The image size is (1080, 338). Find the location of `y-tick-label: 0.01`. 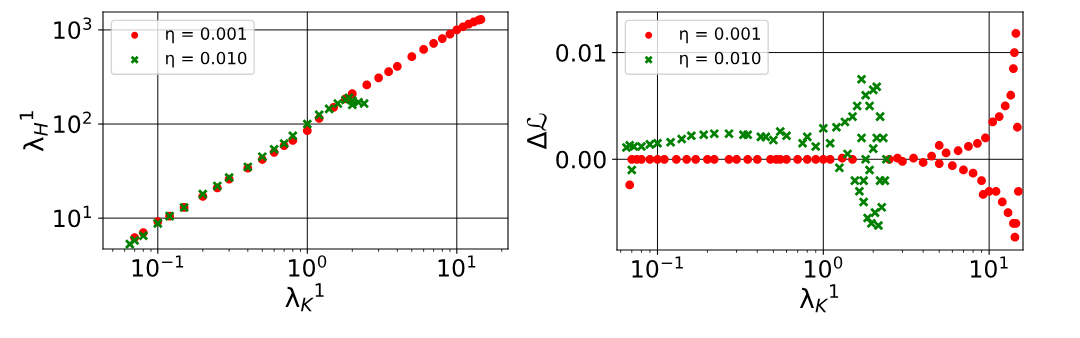

y-tick-label: 0.01 is located at coordinates (581, 53).